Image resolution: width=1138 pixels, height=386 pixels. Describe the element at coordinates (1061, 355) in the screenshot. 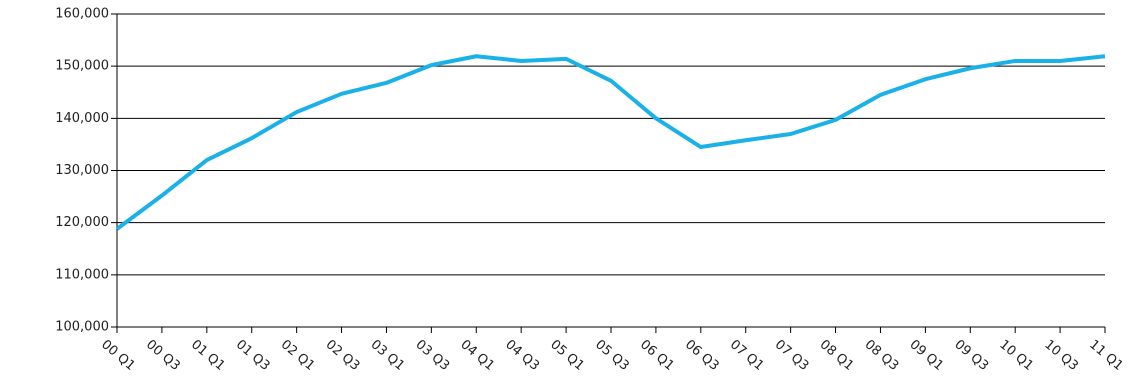

I see `x-tick-label: 10 Q3` at that location.